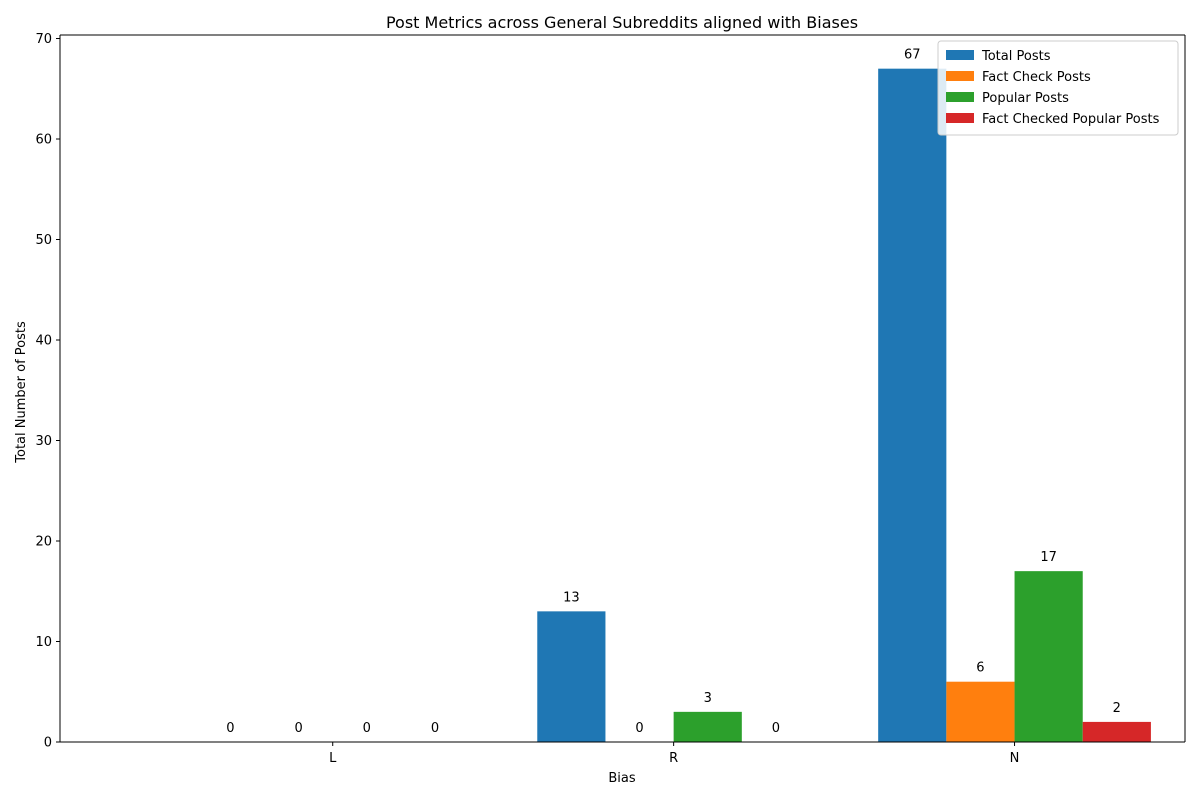 The image size is (1200, 800). I want to click on bar-fact-check-posts-n, so click(980, 711).